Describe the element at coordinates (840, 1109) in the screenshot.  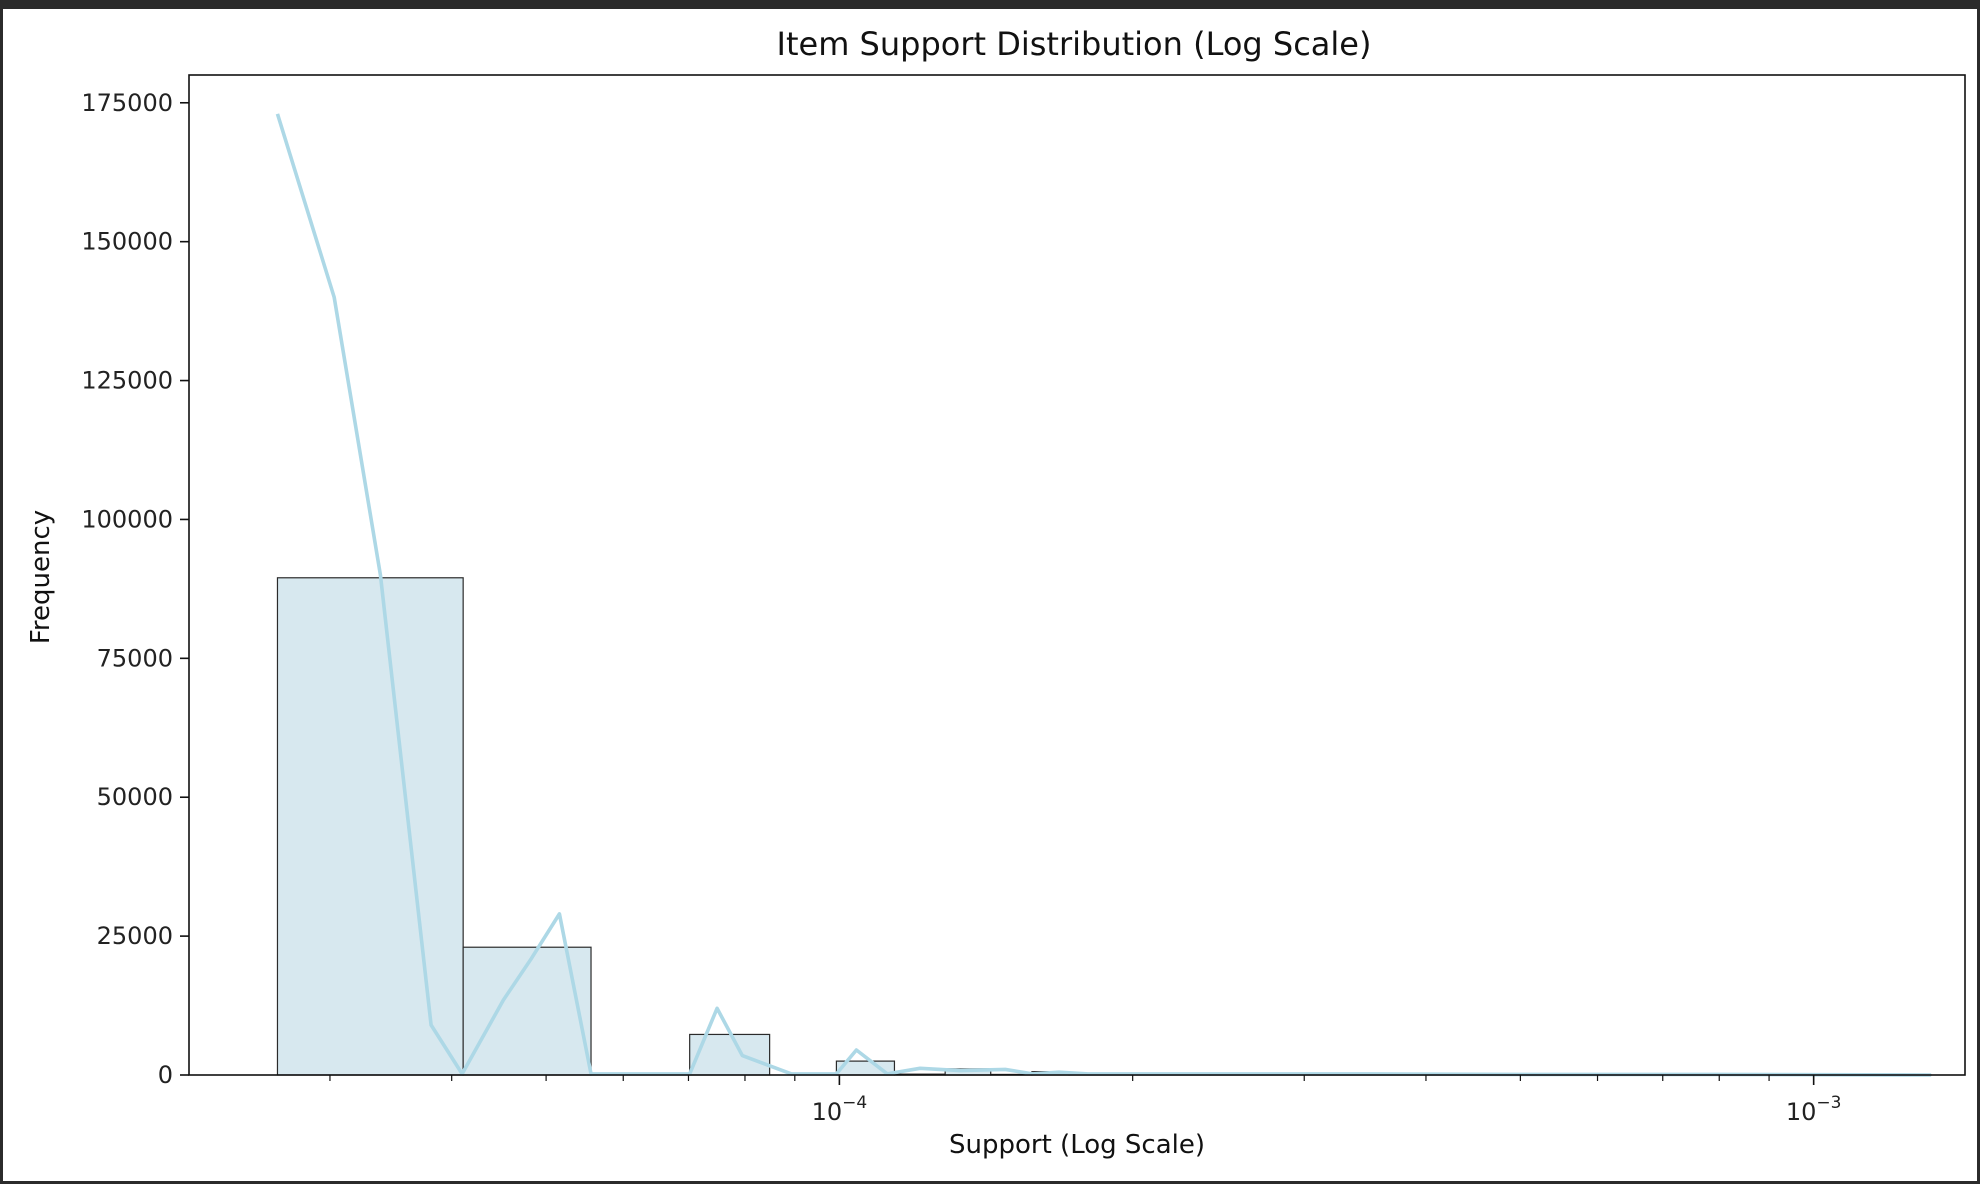
I see `x-tick-label: 10⁻⁴` at that location.